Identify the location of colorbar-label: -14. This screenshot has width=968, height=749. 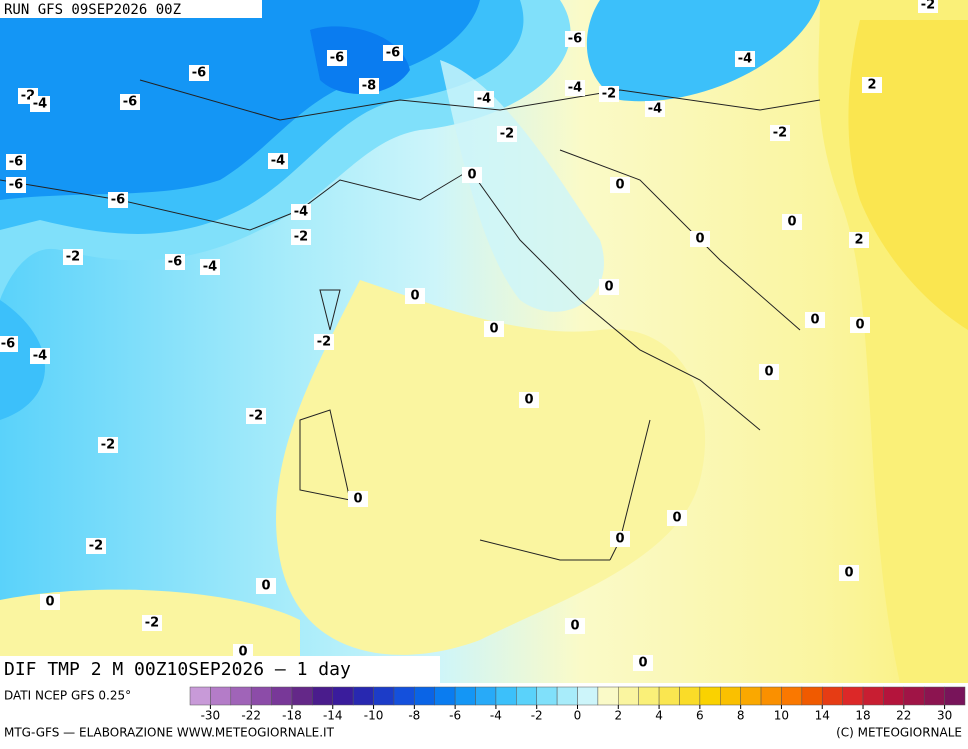
(333, 716).